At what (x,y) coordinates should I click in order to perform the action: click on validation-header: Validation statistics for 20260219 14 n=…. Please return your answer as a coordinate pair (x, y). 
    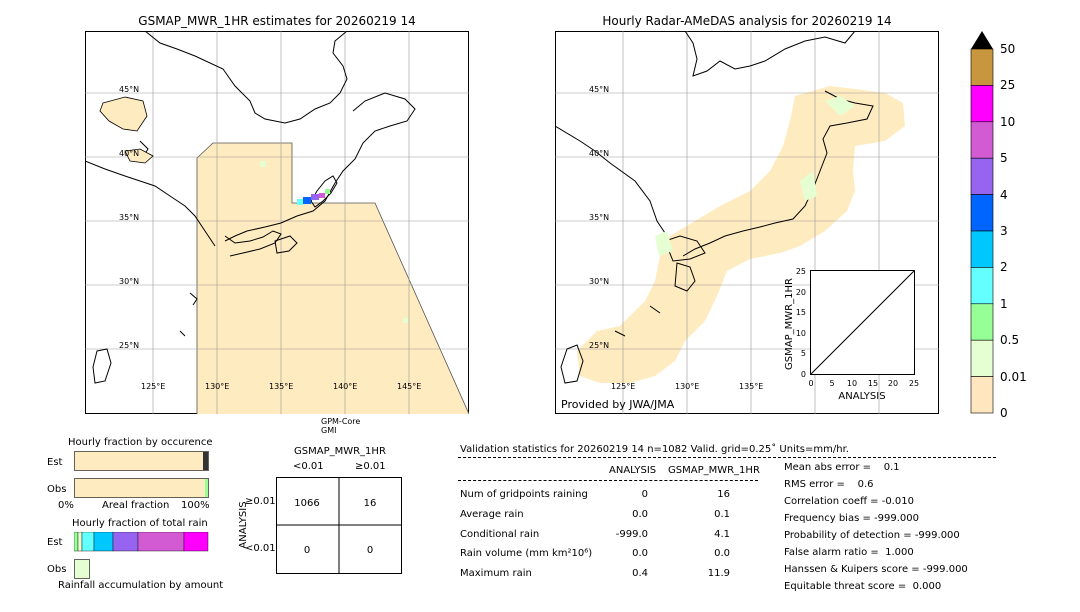
    Looking at the image, I should click on (654, 449).